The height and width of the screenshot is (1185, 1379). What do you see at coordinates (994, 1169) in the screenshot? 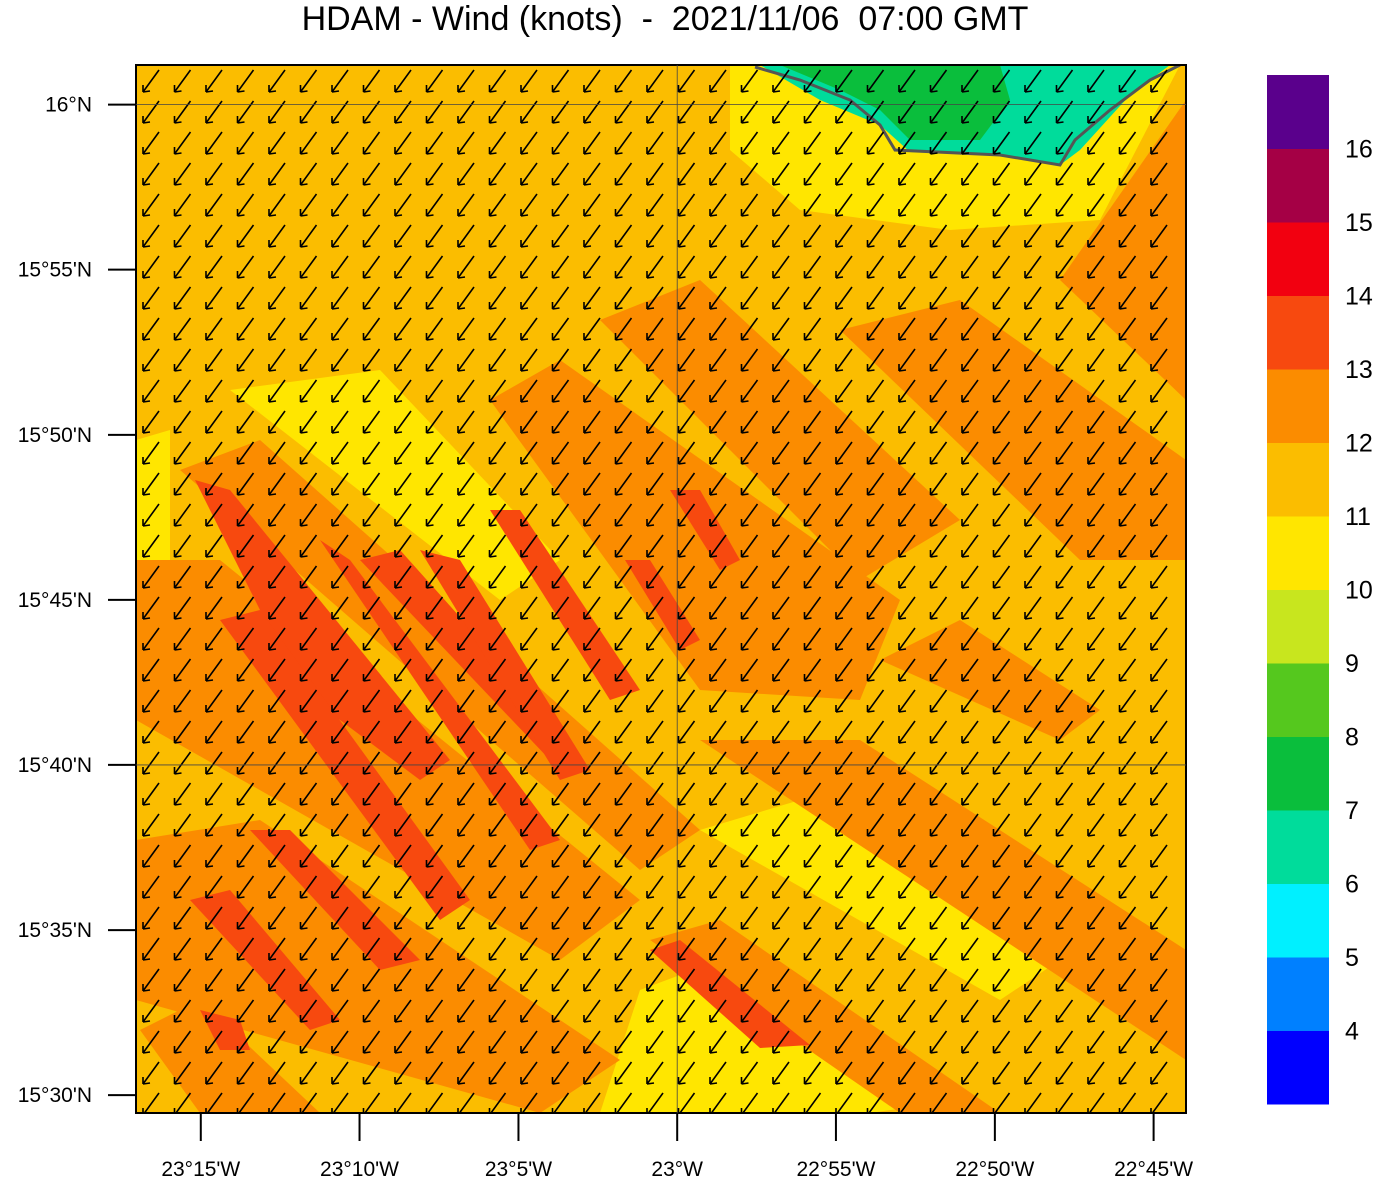
I see `x-tick-label: 22°50'W` at bounding box center [994, 1169].